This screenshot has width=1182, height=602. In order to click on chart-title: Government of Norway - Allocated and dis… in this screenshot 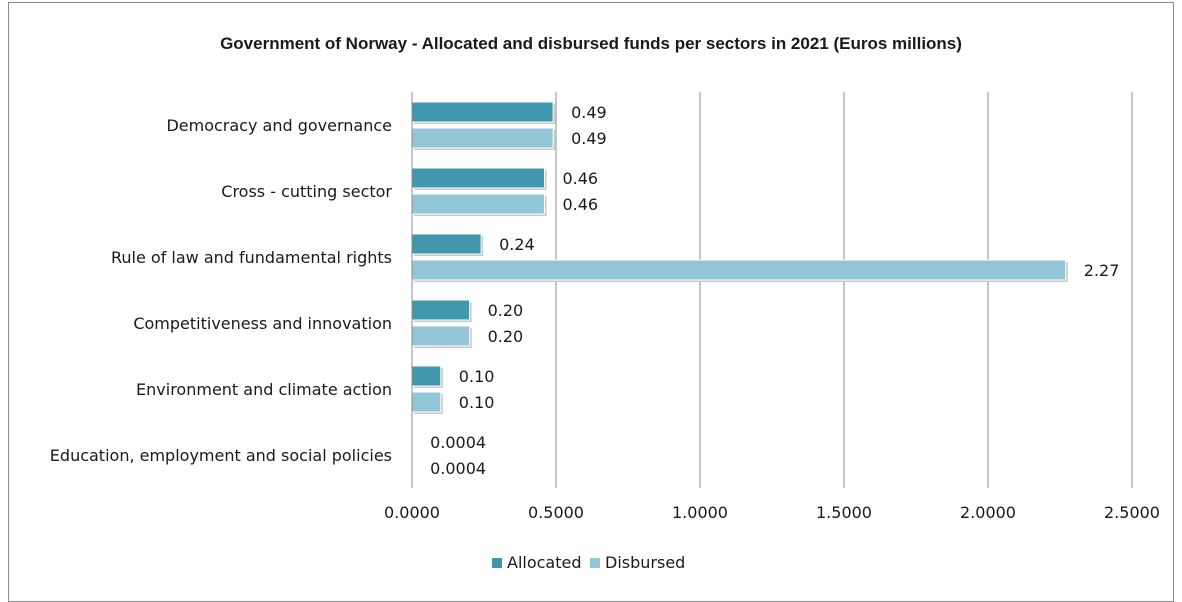, I will do `click(591, 43)`.